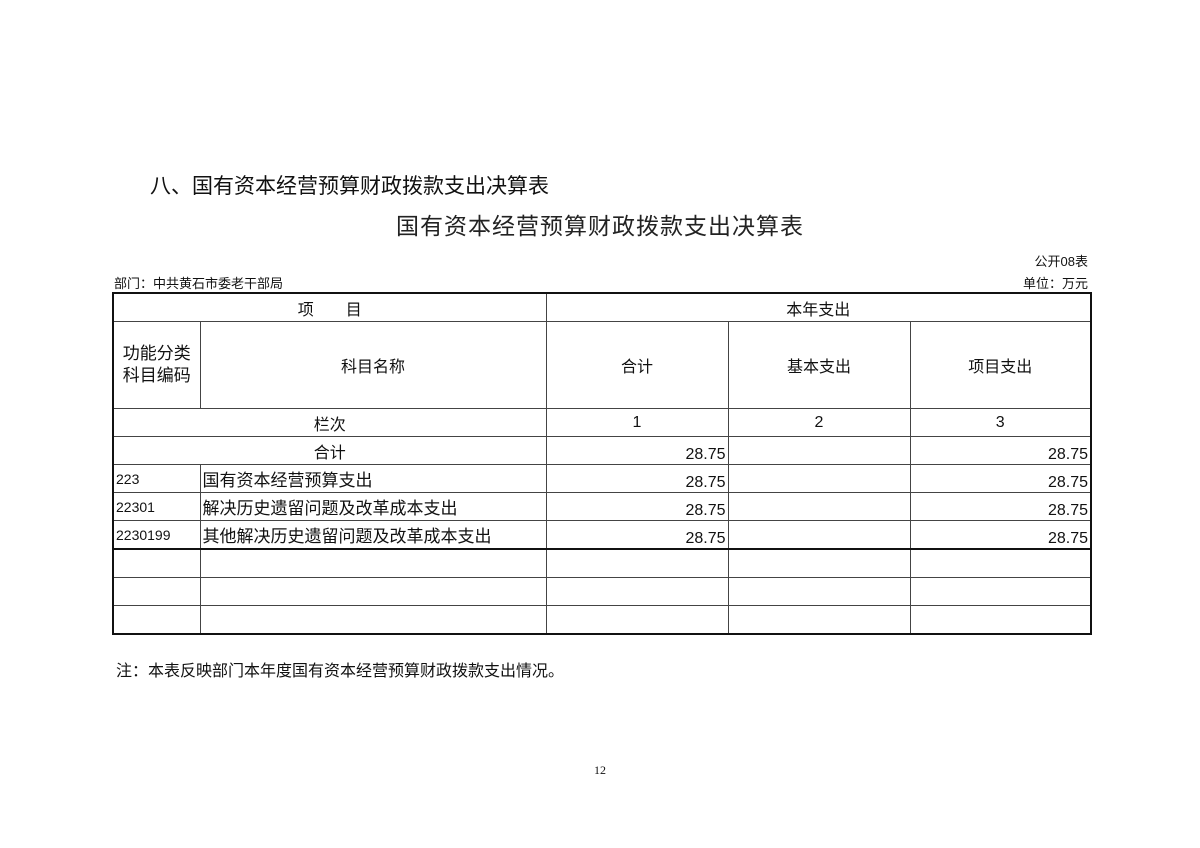 The image size is (1200, 848). Describe the element at coordinates (637, 422) in the screenshot. I see `index-1: 1` at that location.